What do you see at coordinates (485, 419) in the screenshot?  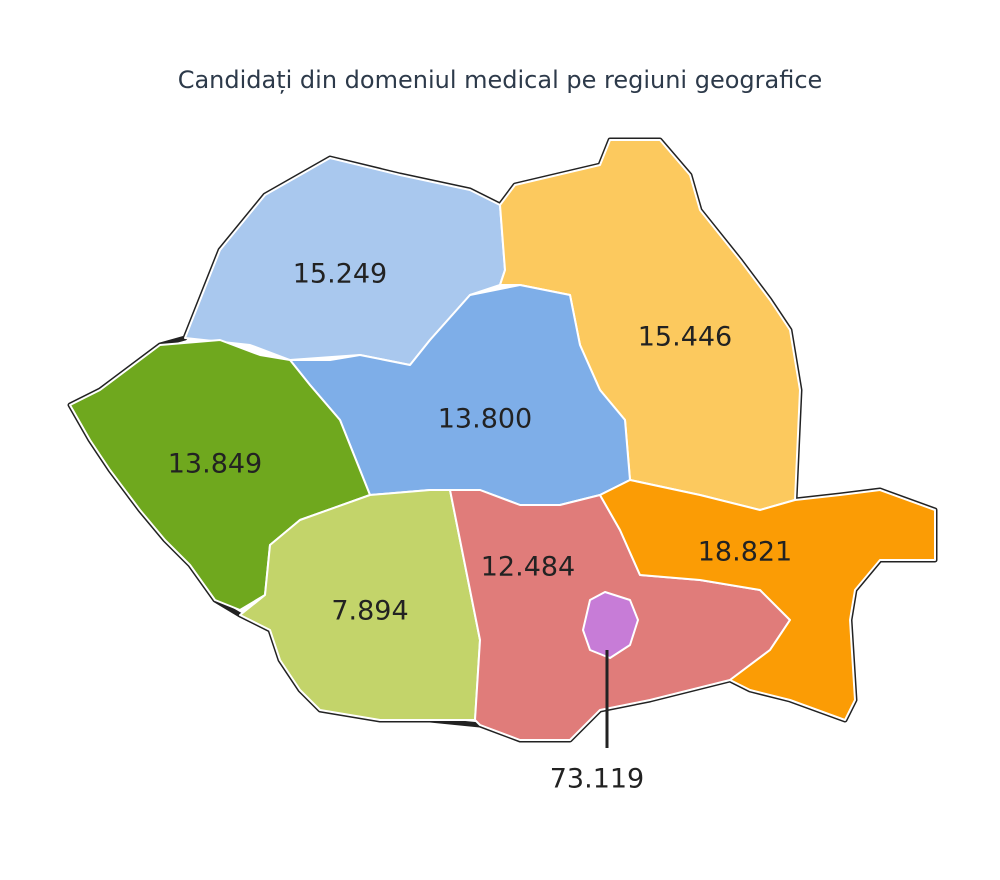 I see `region-label: 13.800` at bounding box center [485, 419].